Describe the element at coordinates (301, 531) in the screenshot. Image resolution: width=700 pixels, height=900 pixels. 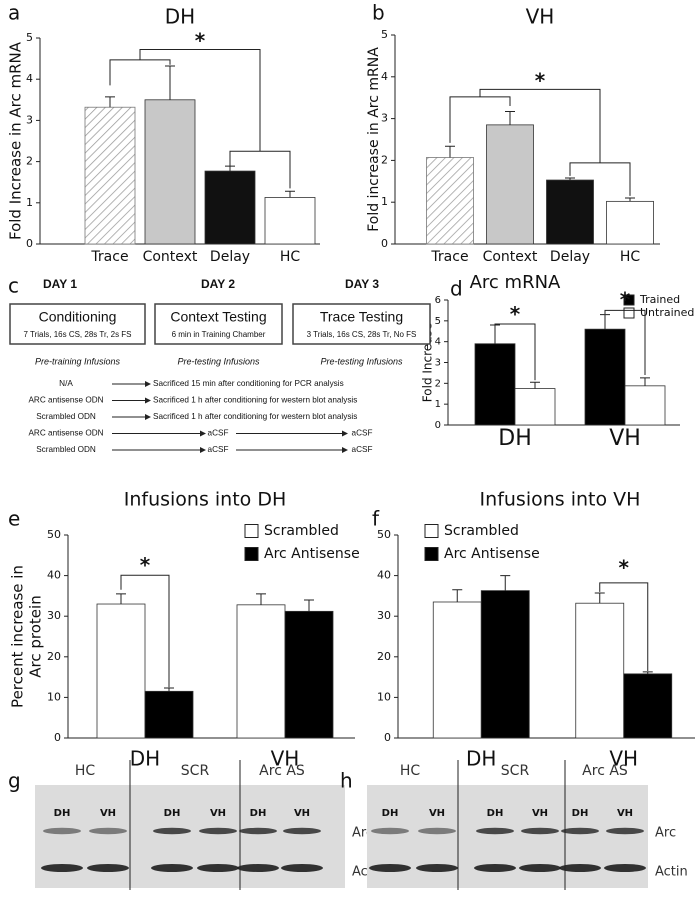
I see `legend-label: Scrambled` at that location.